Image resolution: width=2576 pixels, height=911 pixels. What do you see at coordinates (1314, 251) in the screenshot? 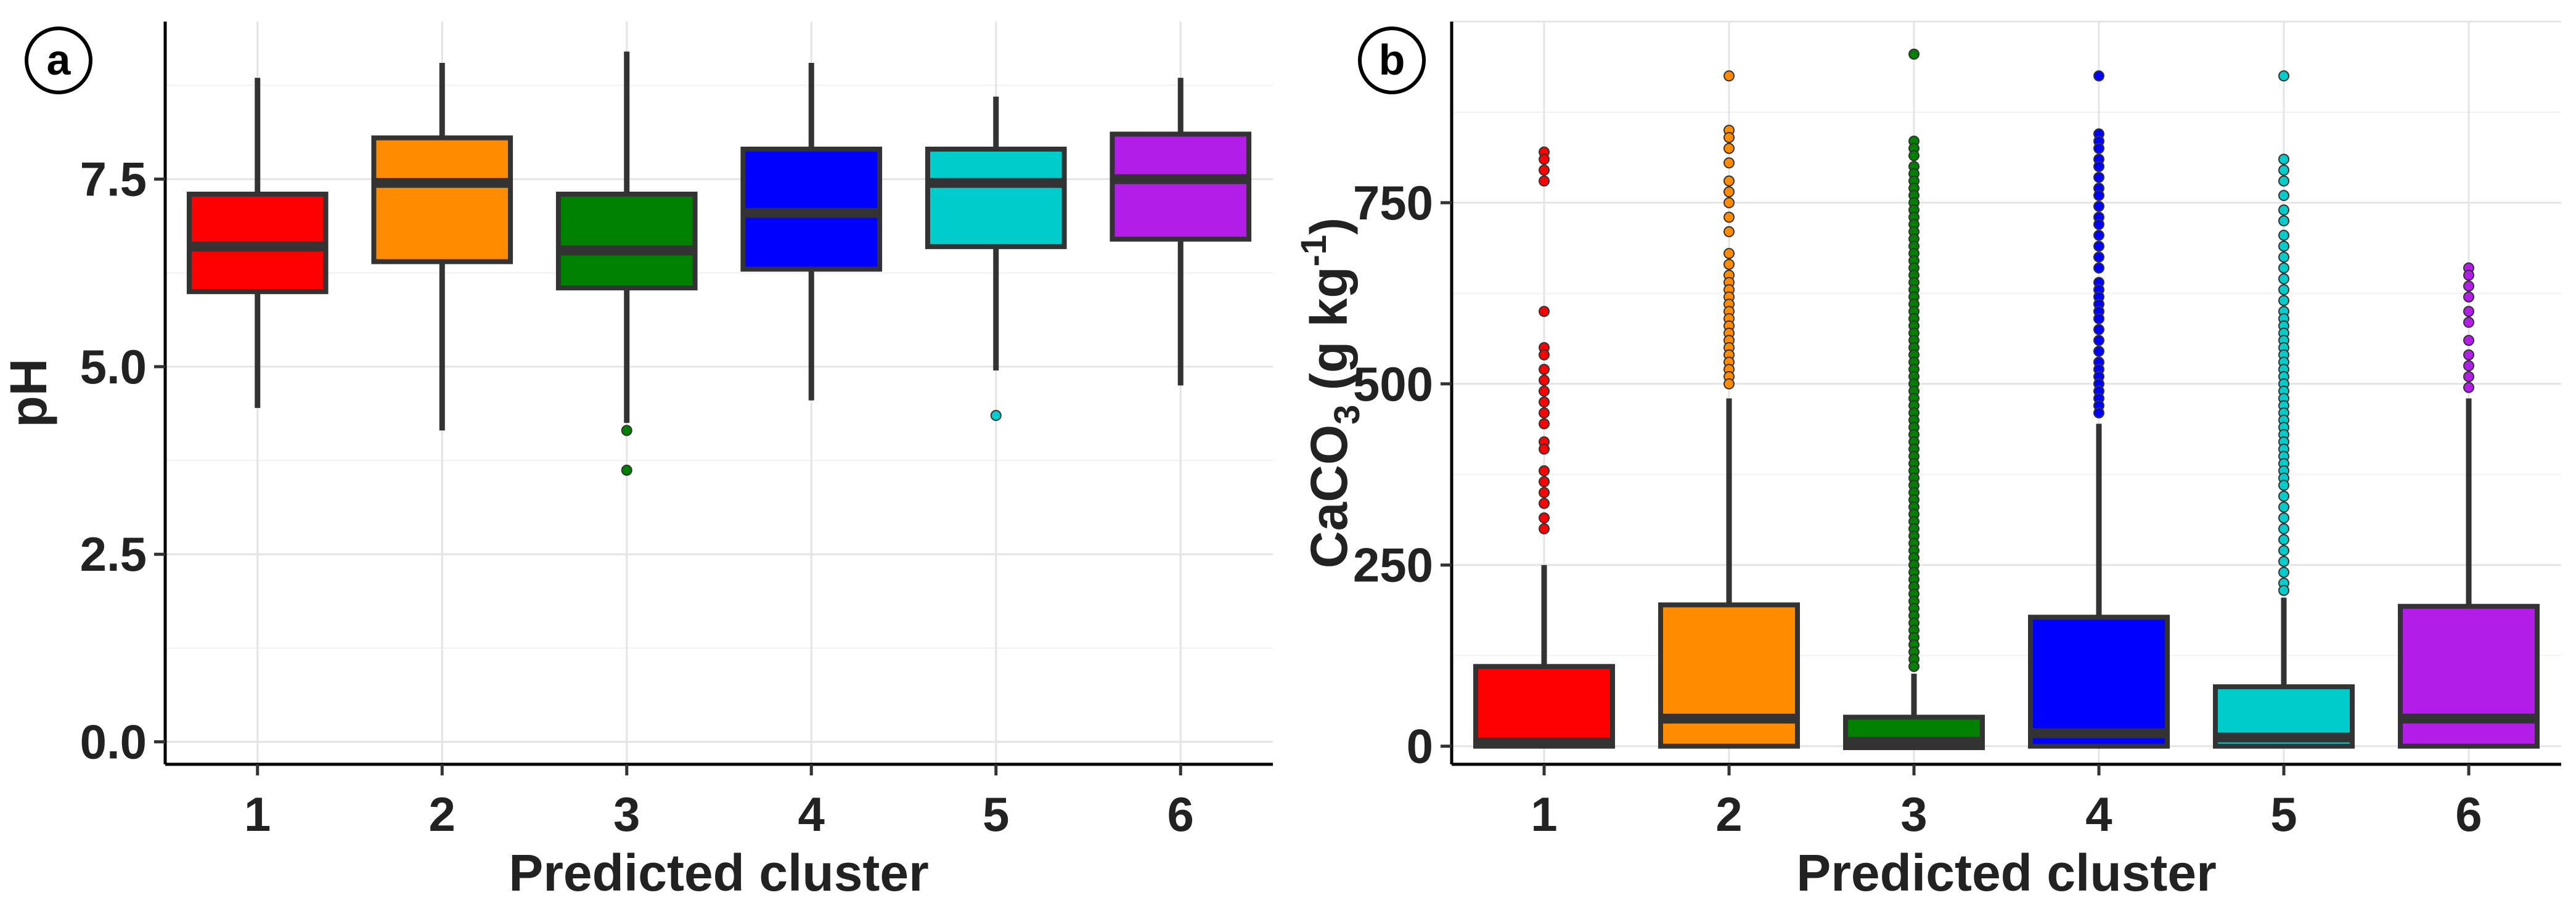
I see `y-axis-title-part: -1` at bounding box center [1314, 251].